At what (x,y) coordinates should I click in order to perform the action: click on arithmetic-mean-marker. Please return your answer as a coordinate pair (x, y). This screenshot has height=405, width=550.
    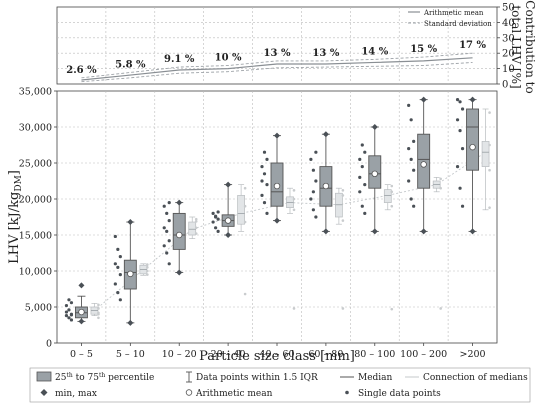
    Looking at the image, I should click on (81, 312).